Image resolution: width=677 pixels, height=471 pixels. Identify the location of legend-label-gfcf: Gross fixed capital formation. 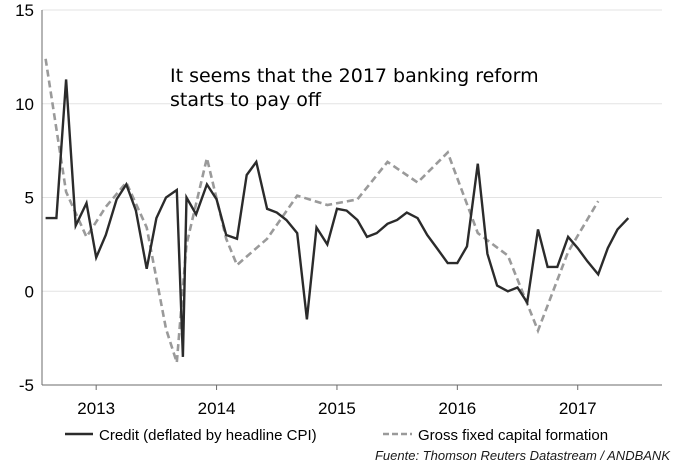
(513, 435).